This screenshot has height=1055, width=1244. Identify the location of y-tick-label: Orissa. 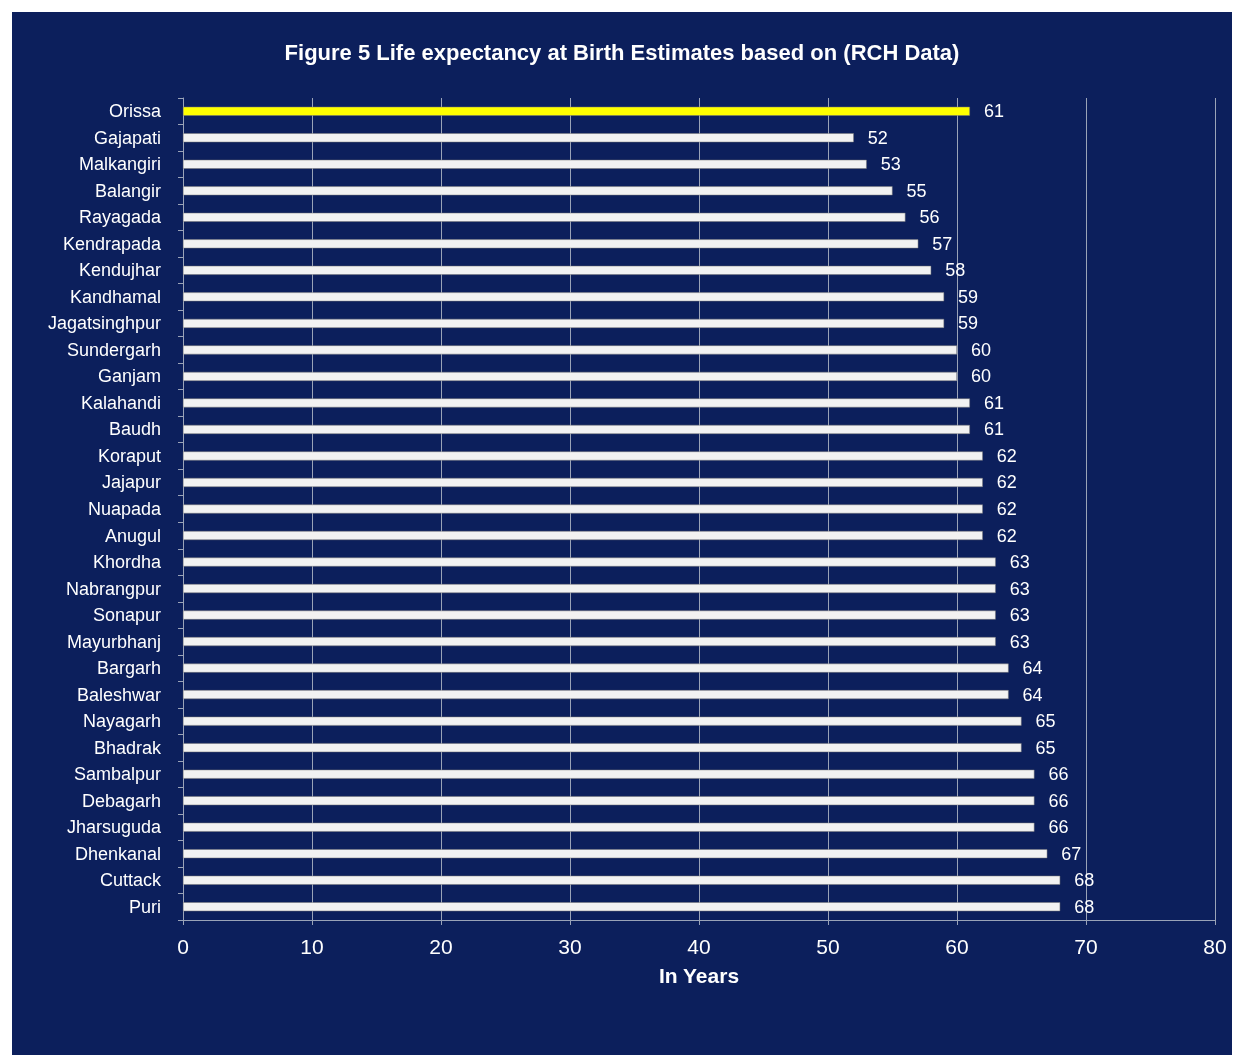
(135, 111).